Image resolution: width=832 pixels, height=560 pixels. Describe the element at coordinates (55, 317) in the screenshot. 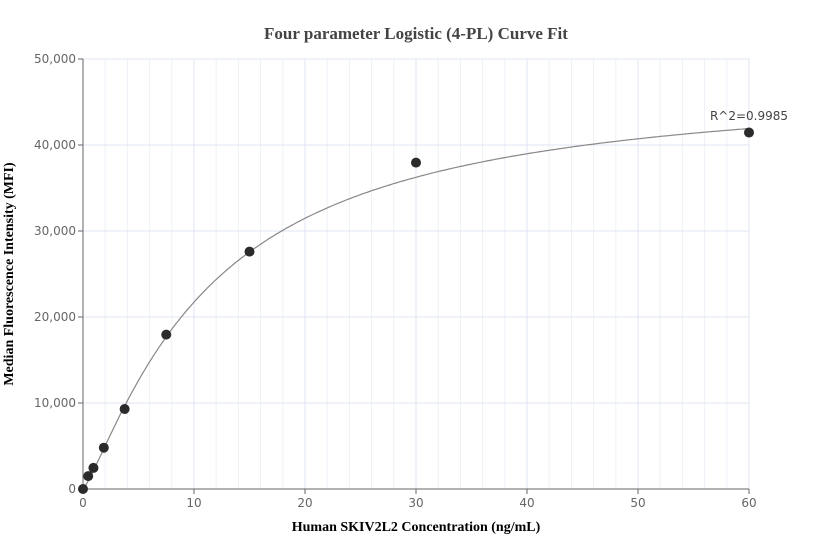

I see `y-tick-label: 20,000` at that location.